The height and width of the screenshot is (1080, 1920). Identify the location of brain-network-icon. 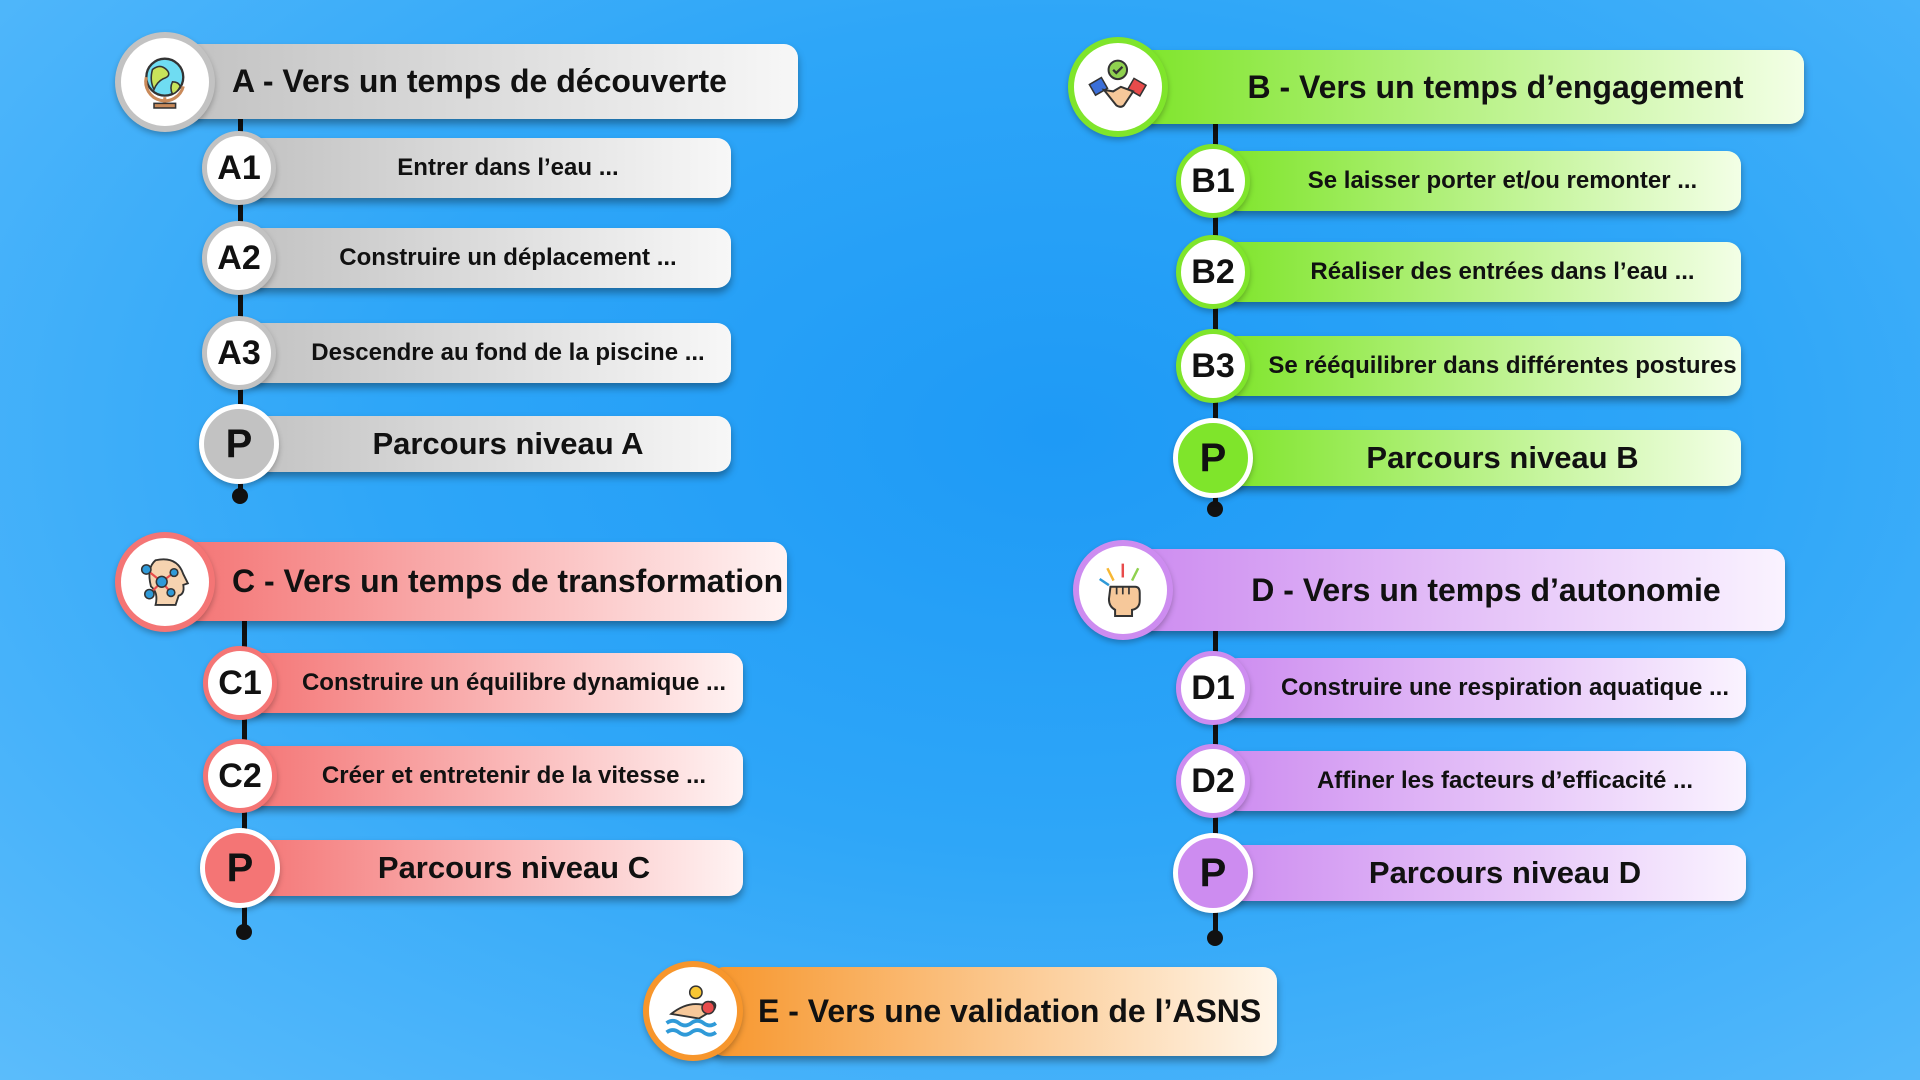
(165, 582).